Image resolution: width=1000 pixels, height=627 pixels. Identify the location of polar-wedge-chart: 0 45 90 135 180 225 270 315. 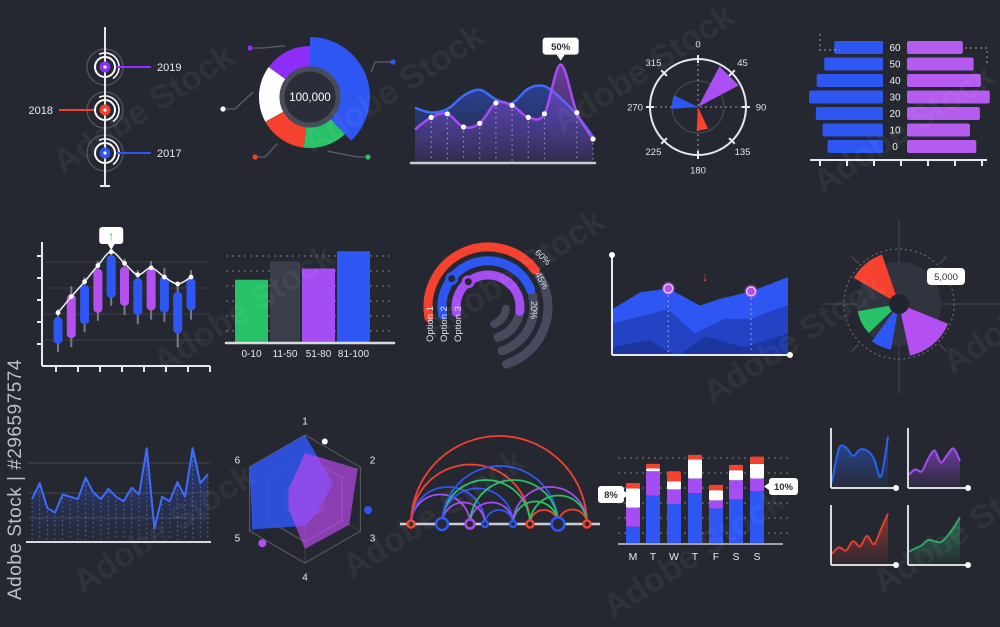
(704, 106).